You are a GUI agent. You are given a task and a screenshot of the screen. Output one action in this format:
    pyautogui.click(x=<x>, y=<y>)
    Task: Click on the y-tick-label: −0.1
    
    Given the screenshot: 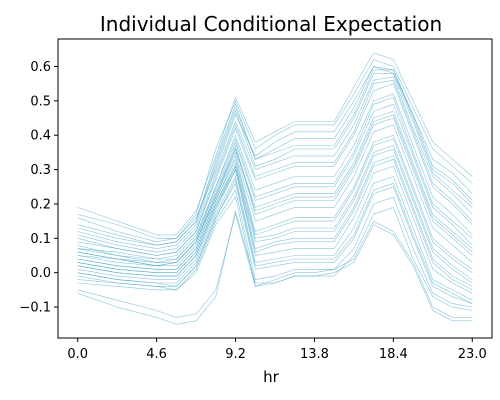 What is the action you would take?
    pyautogui.click(x=35, y=308)
    